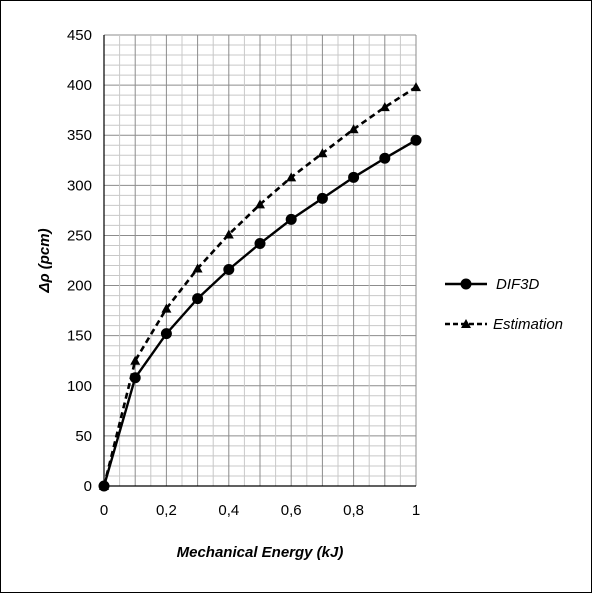 This screenshot has height=594, width=592. I want to click on y-tick-label: 350, so click(79, 135).